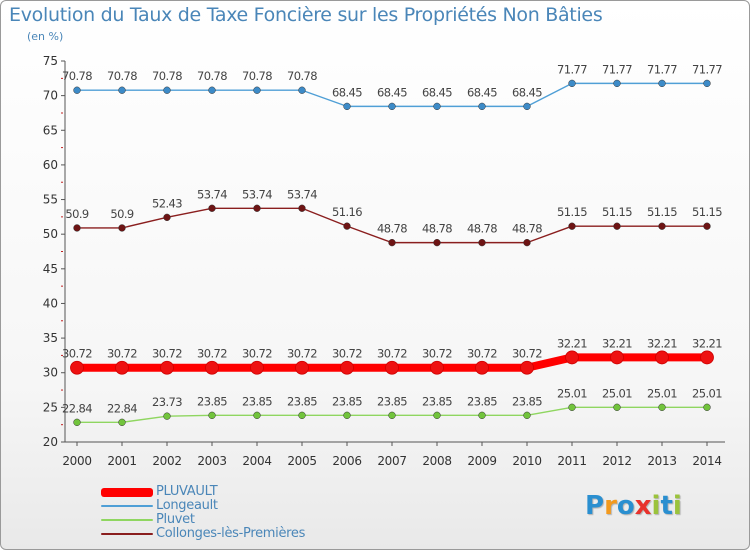  What do you see at coordinates (50, 96) in the screenshot?
I see `y-tick-label: 70` at bounding box center [50, 96].